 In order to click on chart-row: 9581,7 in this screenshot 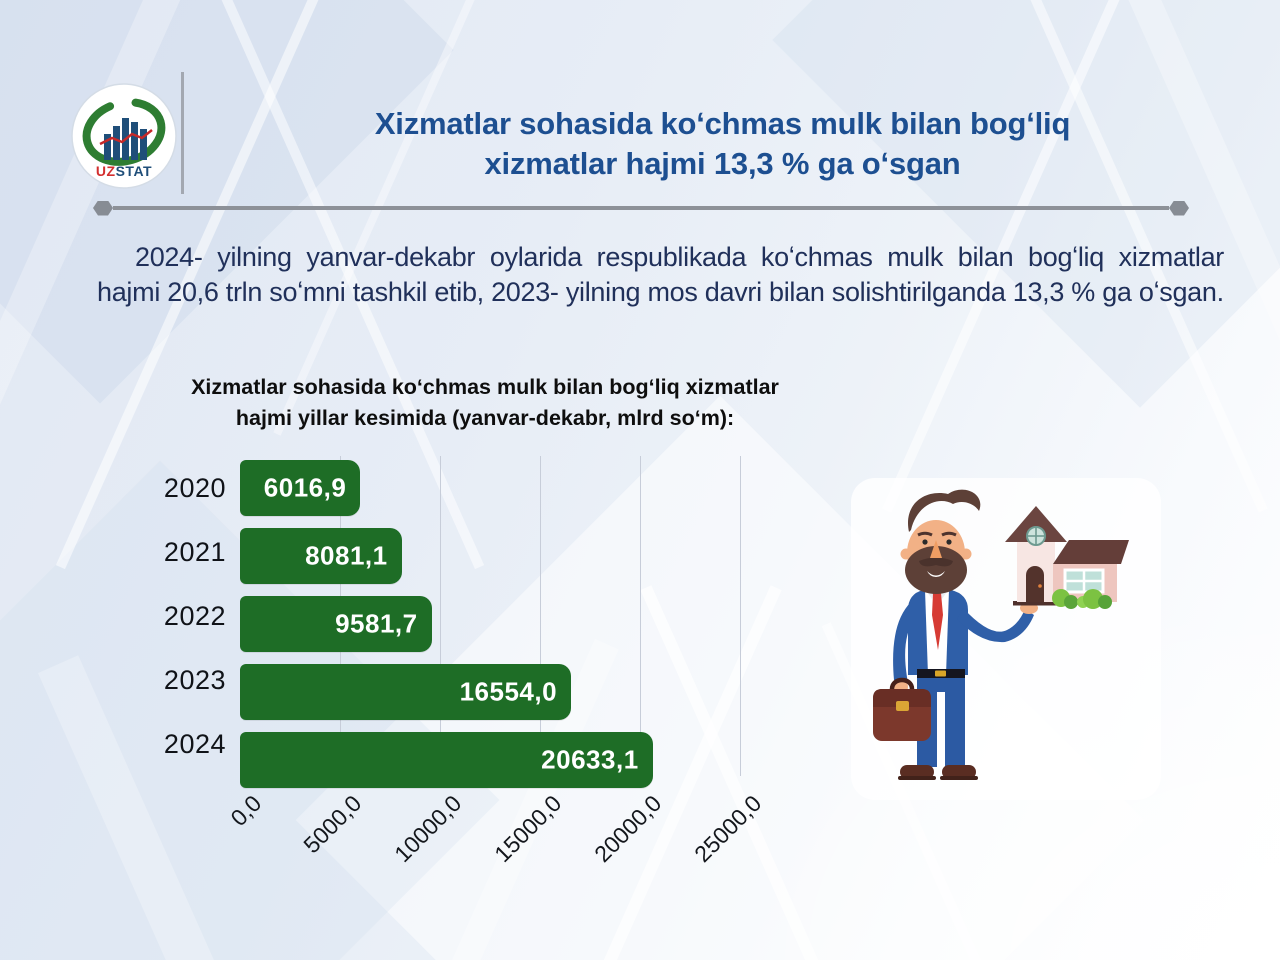, I will do `click(490, 628)`.